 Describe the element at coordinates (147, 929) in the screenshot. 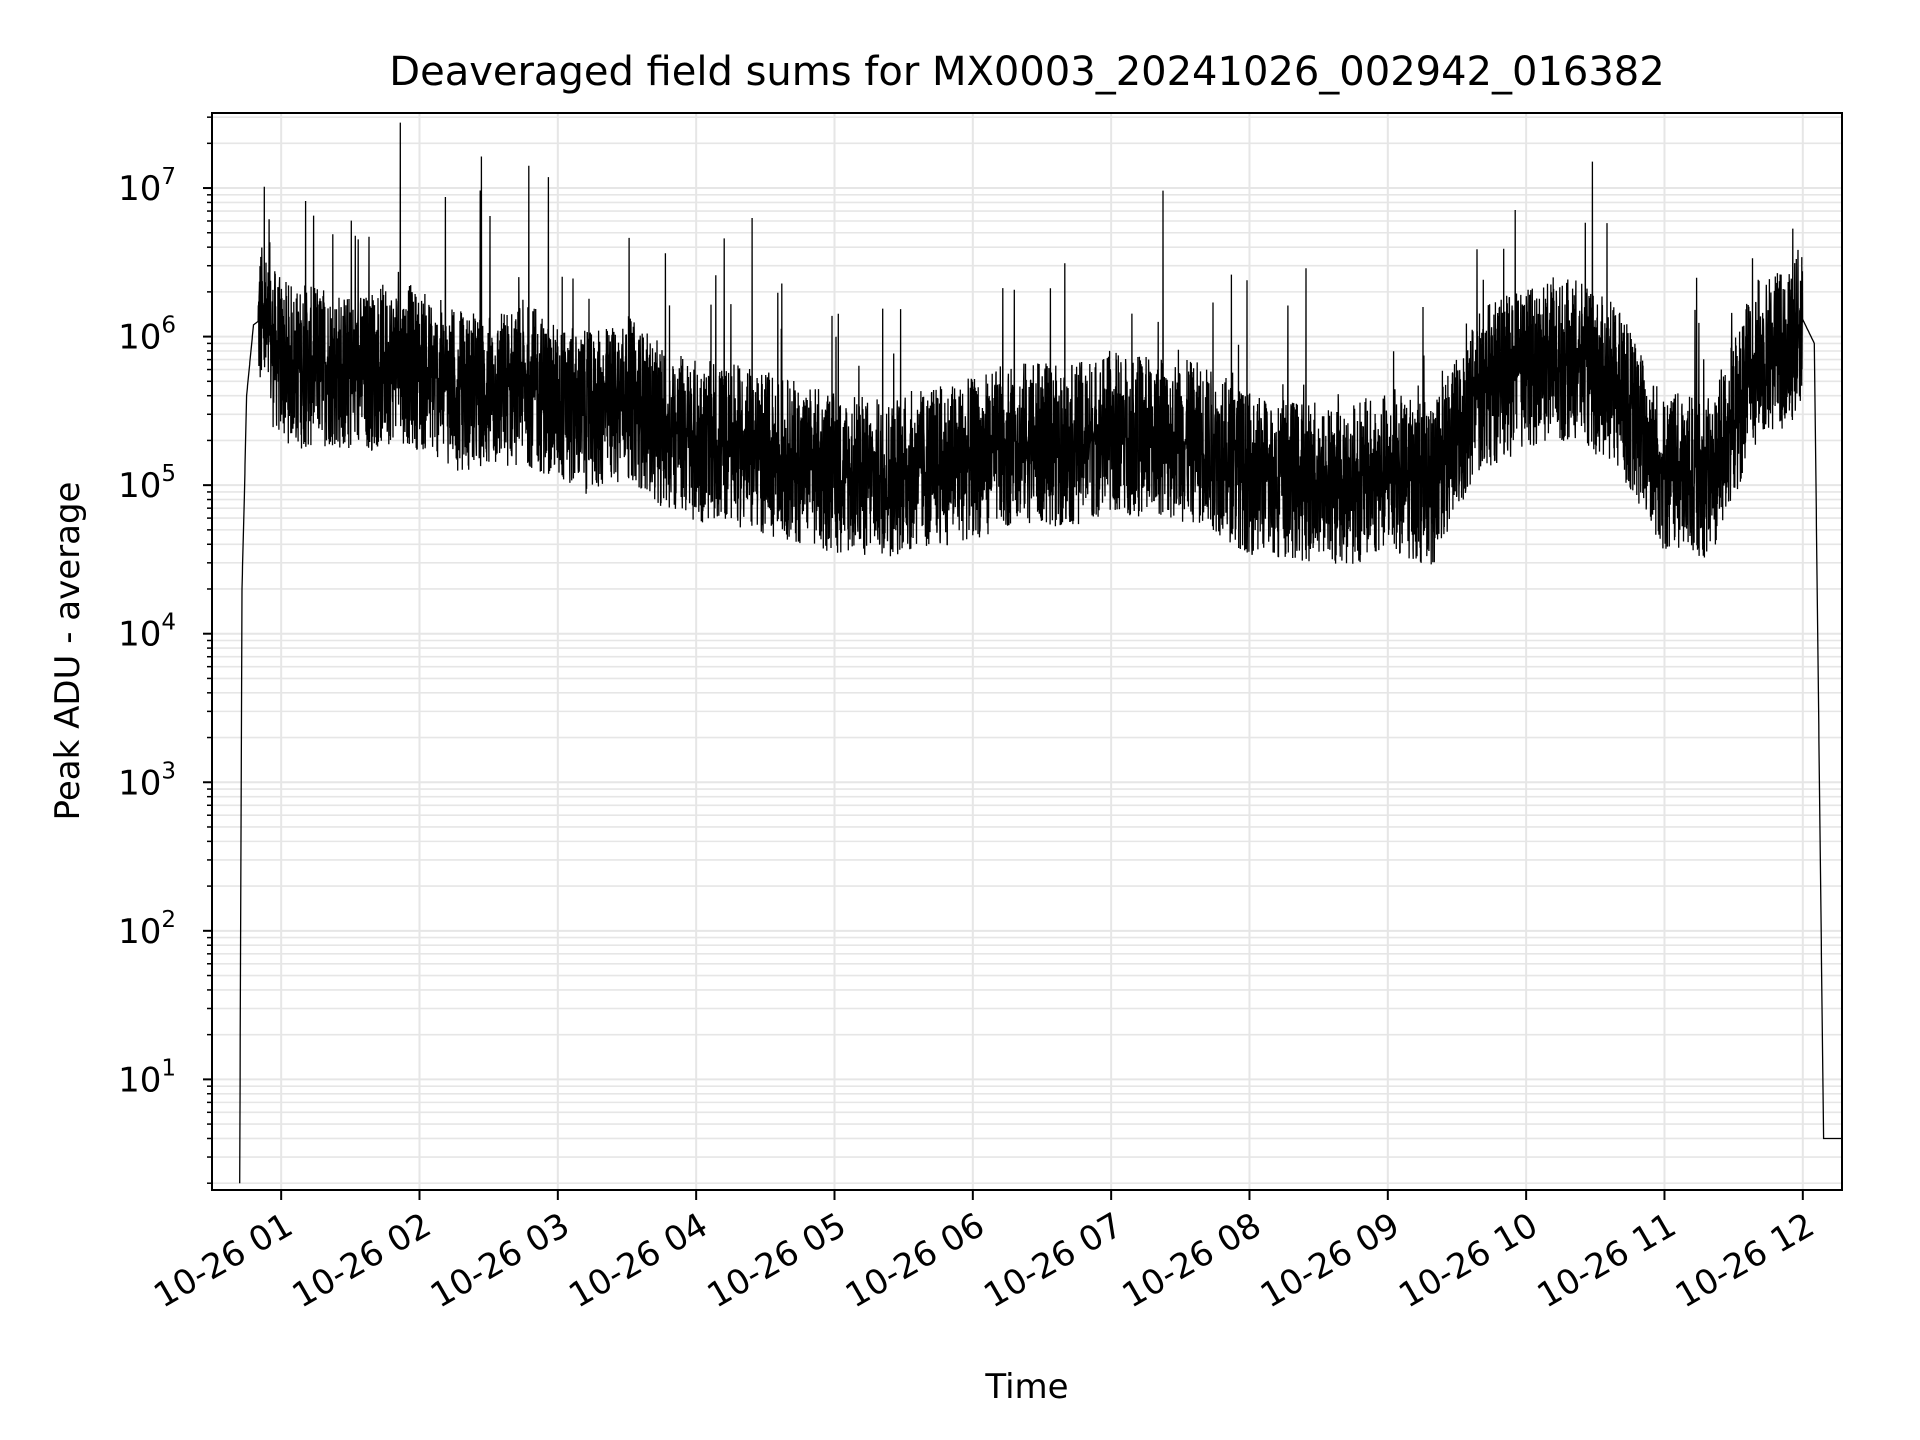

I see `y-tick-label: 10²` at that location.